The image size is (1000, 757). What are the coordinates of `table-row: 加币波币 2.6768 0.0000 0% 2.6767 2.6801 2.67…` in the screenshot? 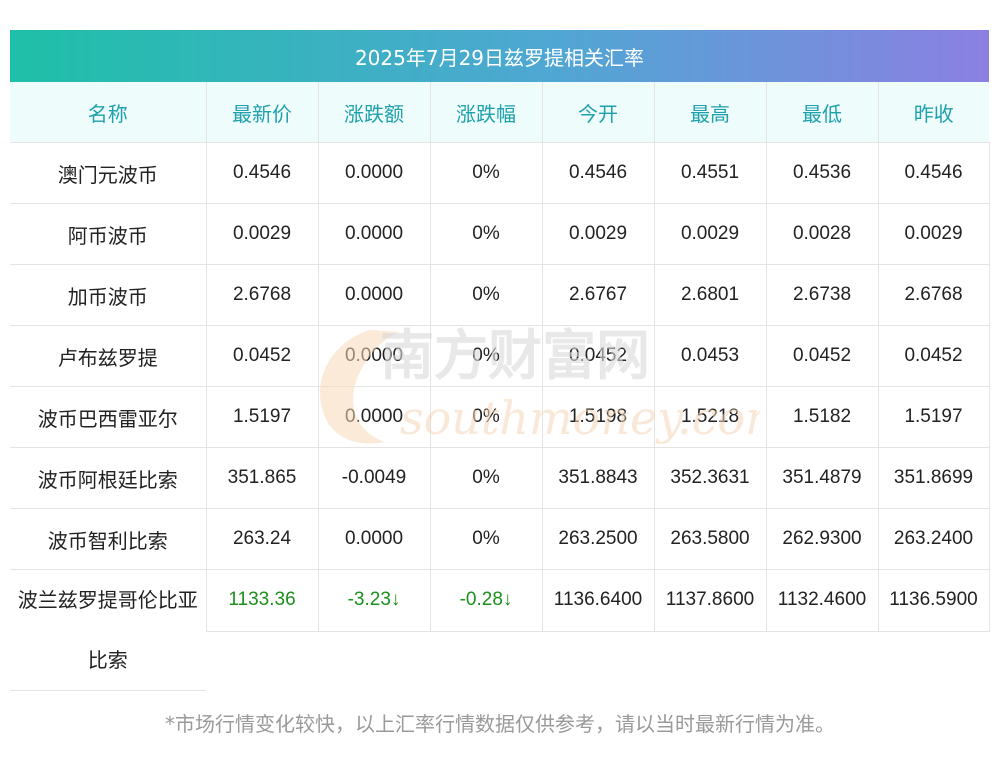 It's located at (500, 295).